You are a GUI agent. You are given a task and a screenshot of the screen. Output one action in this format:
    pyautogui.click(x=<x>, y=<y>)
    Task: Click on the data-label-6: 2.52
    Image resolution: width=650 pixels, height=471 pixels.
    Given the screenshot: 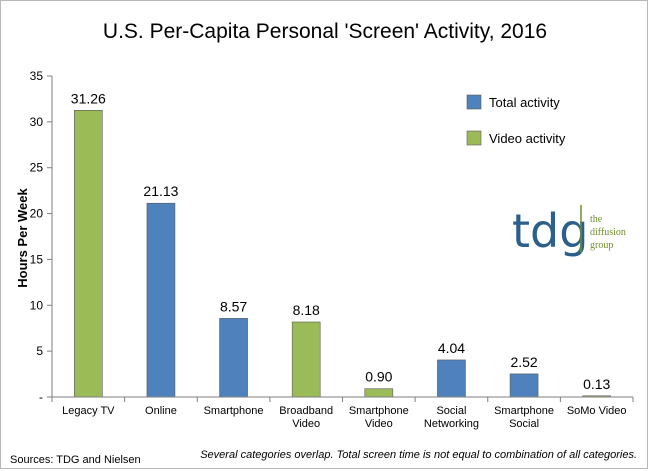 What is the action you would take?
    pyautogui.click(x=523, y=362)
    